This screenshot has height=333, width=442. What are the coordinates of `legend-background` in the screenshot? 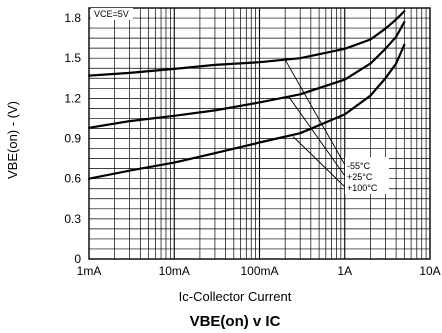 It's located at (367, 175).